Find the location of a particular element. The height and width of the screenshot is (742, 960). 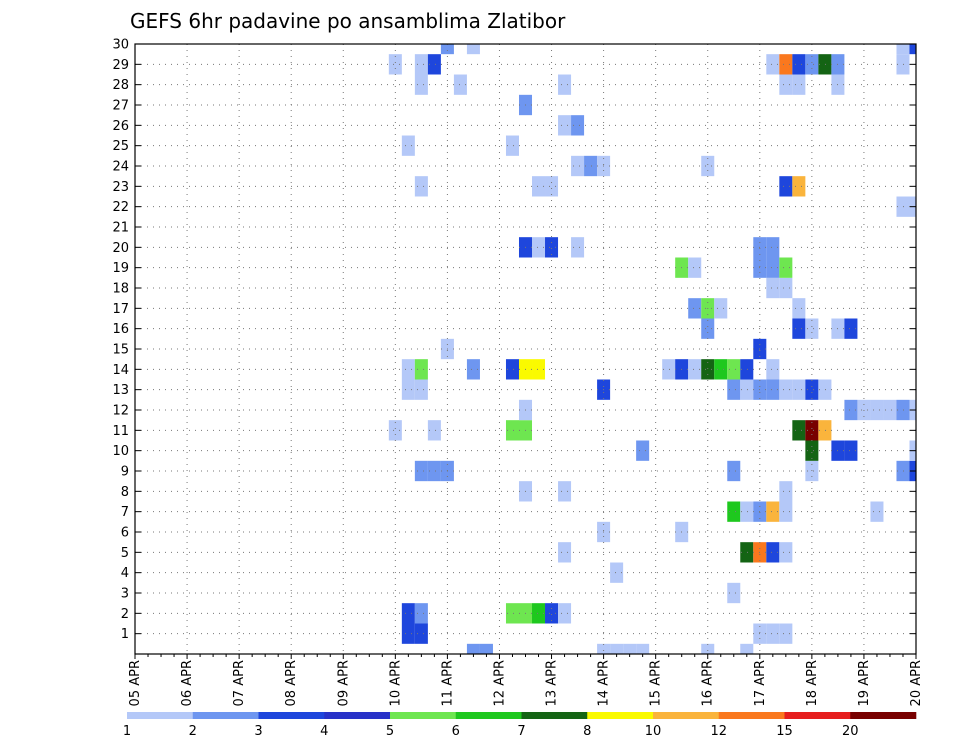

y-tick-label: 20 is located at coordinates (120, 248).